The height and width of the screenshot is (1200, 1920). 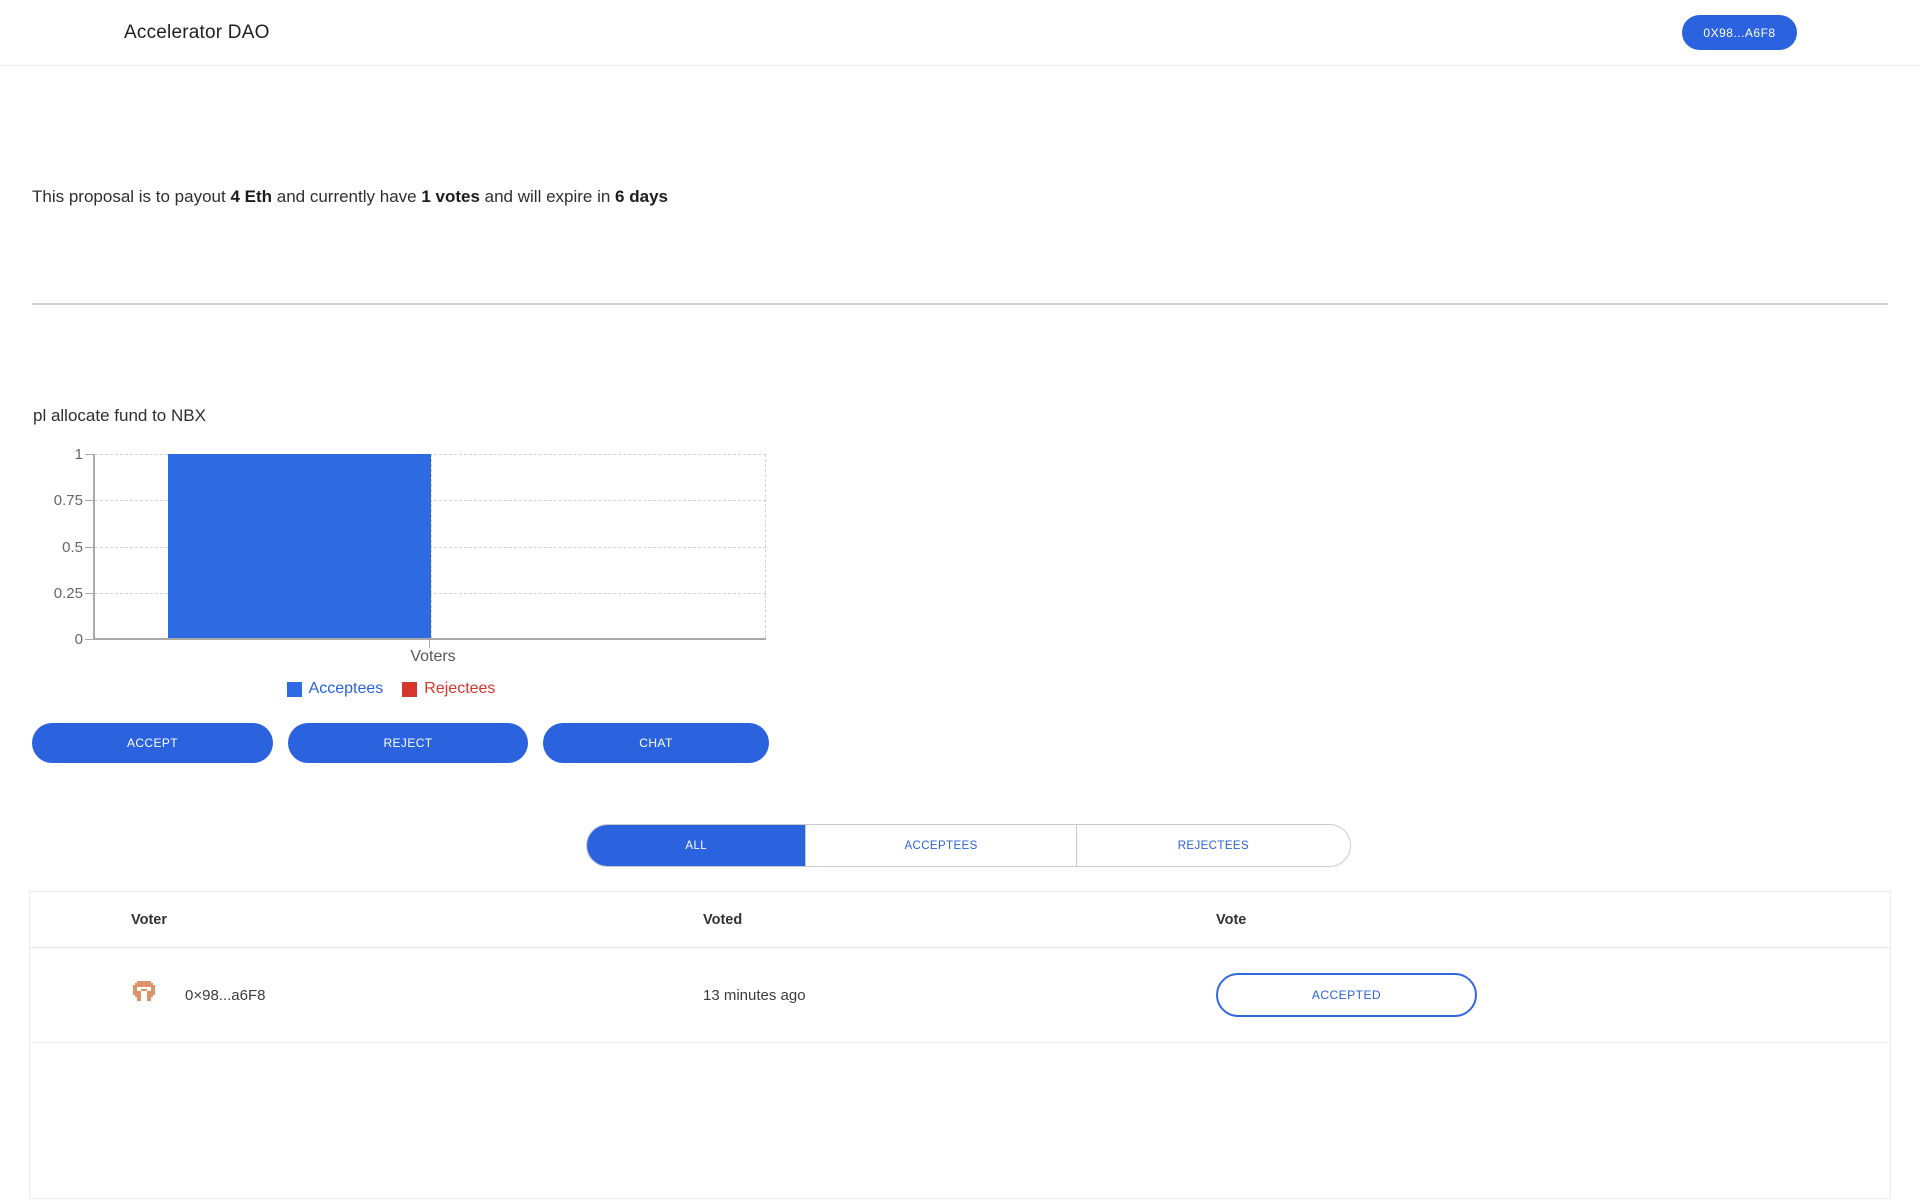 What do you see at coordinates (960, 995) in the screenshot?
I see `table-row: 0×98...a6F8 13 minutes ago ACCEPTED` at bounding box center [960, 995].